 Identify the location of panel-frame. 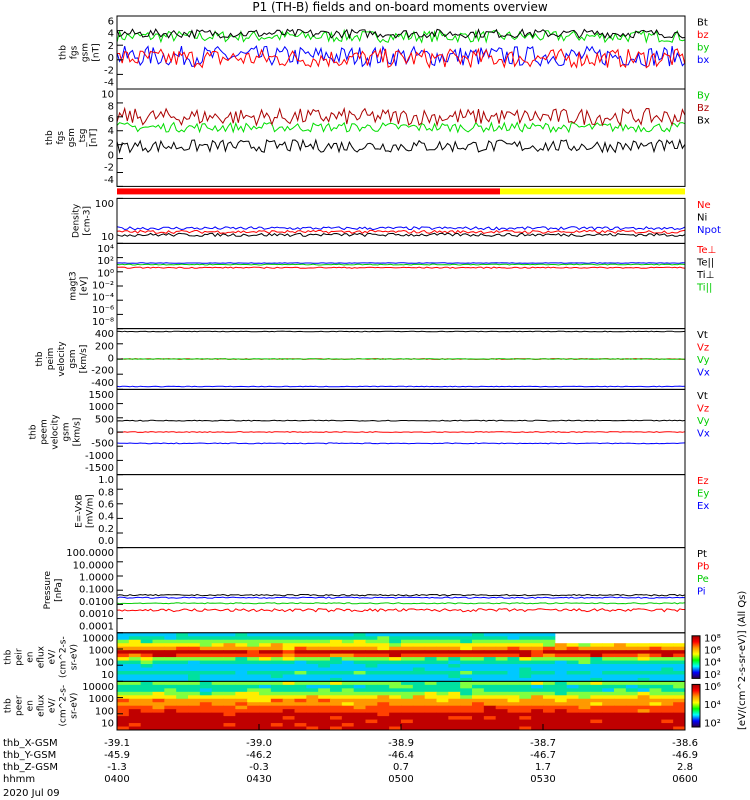
(401, 590).